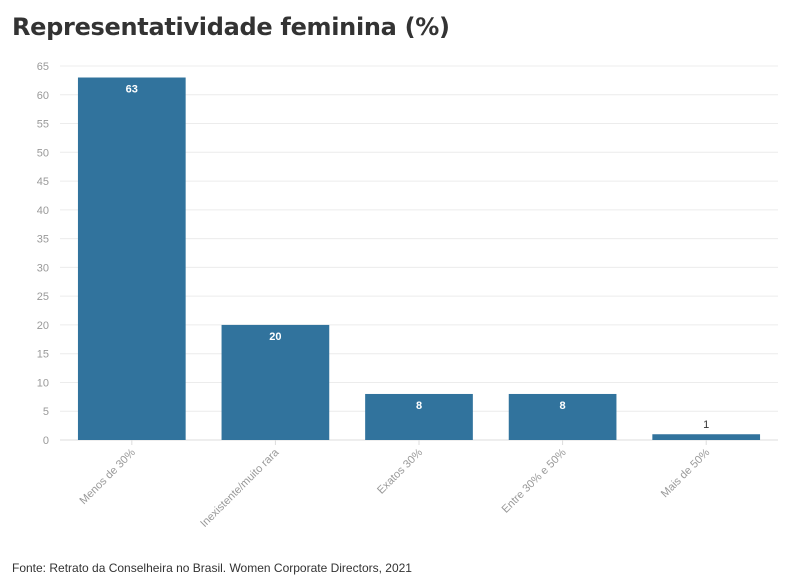 Image resolution: width=796 pixels, height=575 pixels. I want to click on y-axis-ticks: 0 5 10 15 20 25 30 35 40 45 50 55 60 65, so click(43, 254).